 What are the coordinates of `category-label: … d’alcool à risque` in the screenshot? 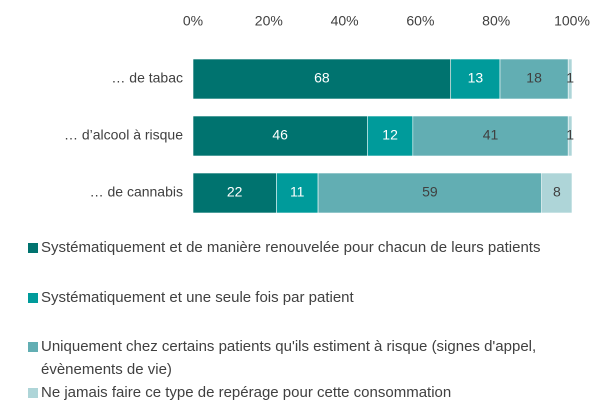 It's located at (123, 135).